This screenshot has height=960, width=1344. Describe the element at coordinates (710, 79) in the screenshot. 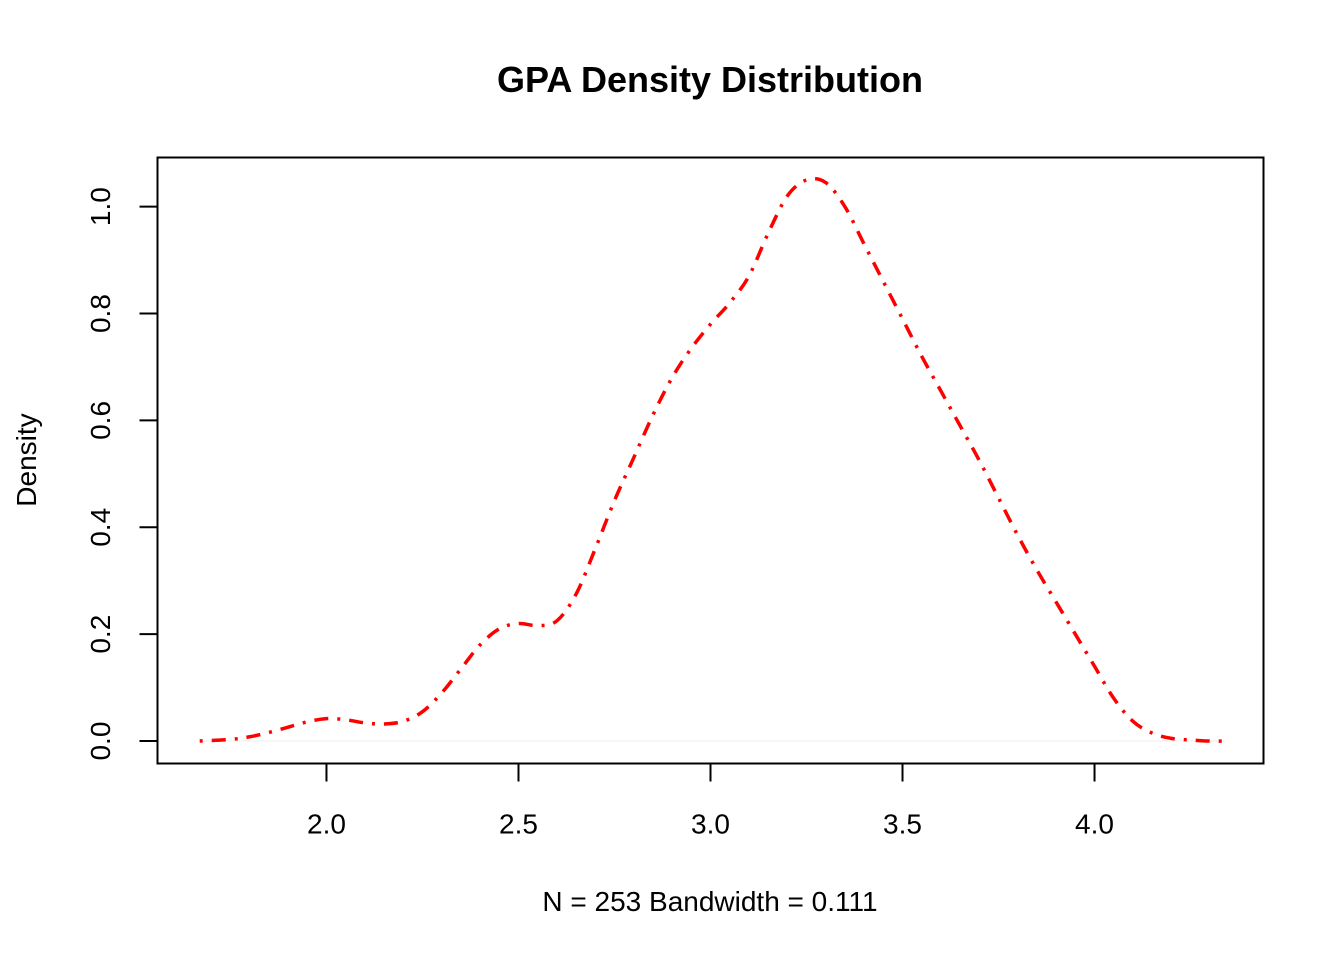

I see `chart-title: GPA Density Distribution` at that location.